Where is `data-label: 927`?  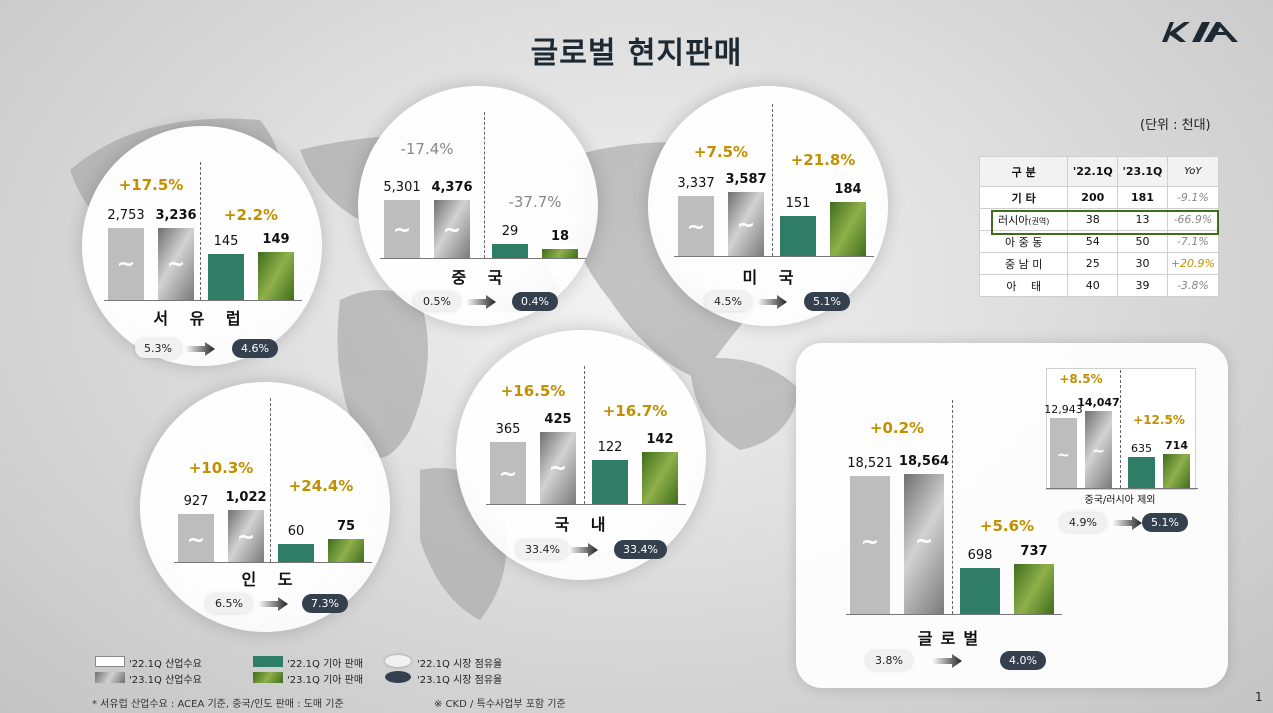
data-label: 927 is located at coordinates (196, 501).